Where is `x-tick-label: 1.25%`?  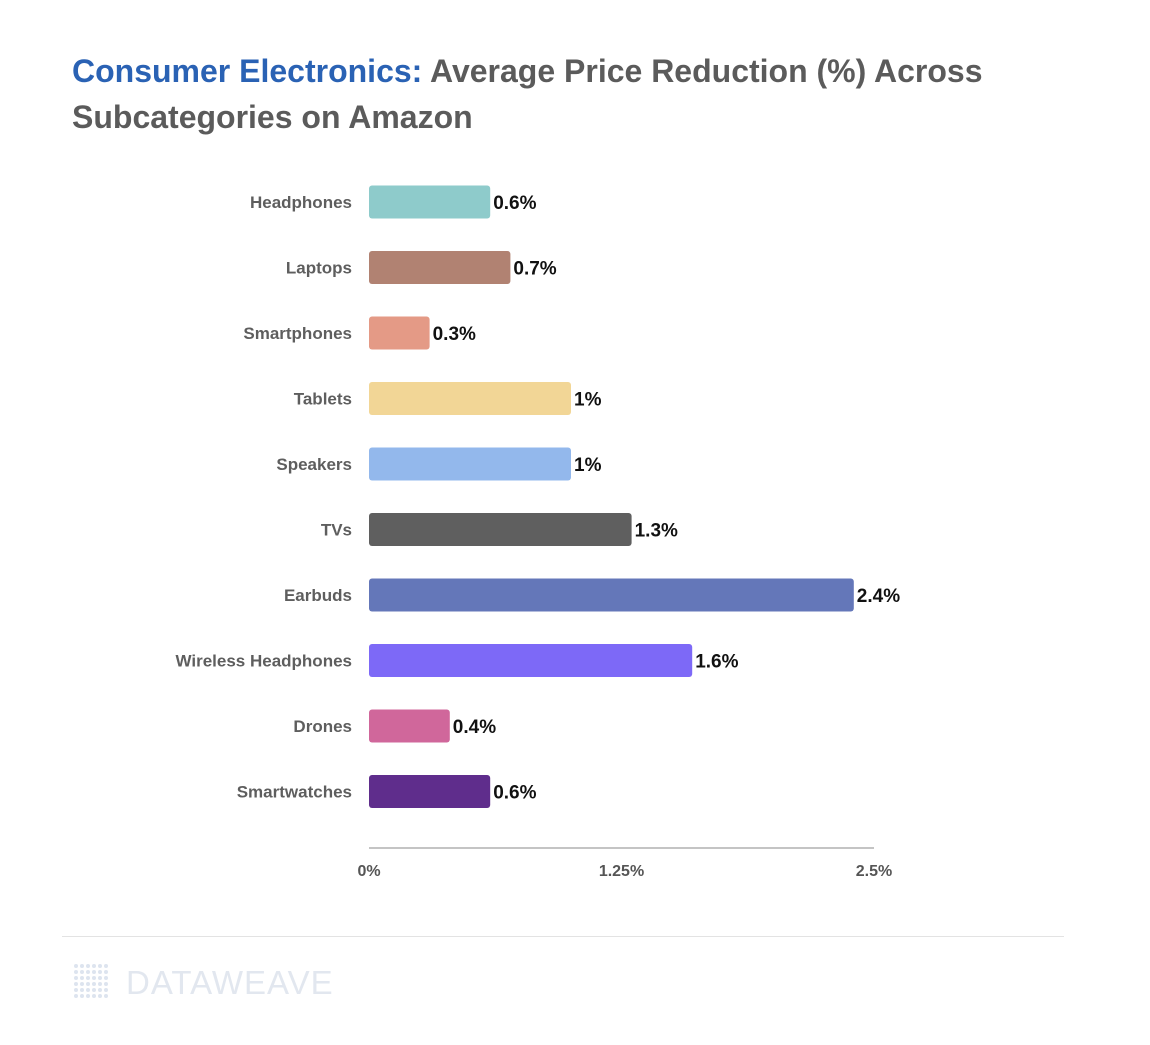 x-tick-label: 1.25% is located at coordinates (621, 871).